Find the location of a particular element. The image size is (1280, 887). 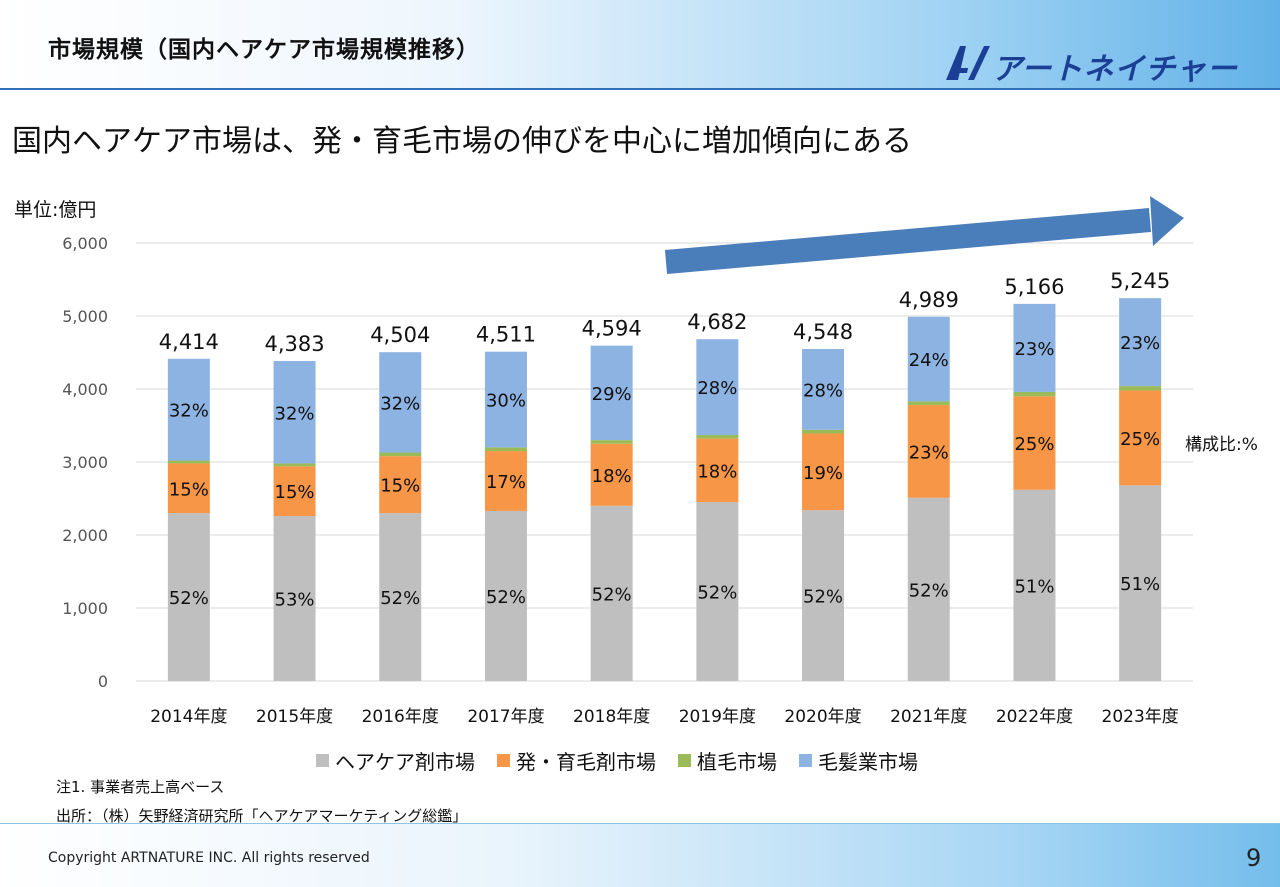

x-tick-label: 2015年度 is located at coordinates (294, 717).